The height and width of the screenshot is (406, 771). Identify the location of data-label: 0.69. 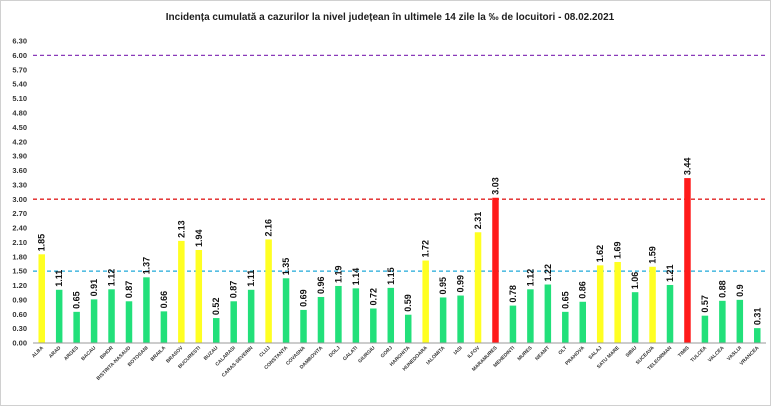
(304, 298).